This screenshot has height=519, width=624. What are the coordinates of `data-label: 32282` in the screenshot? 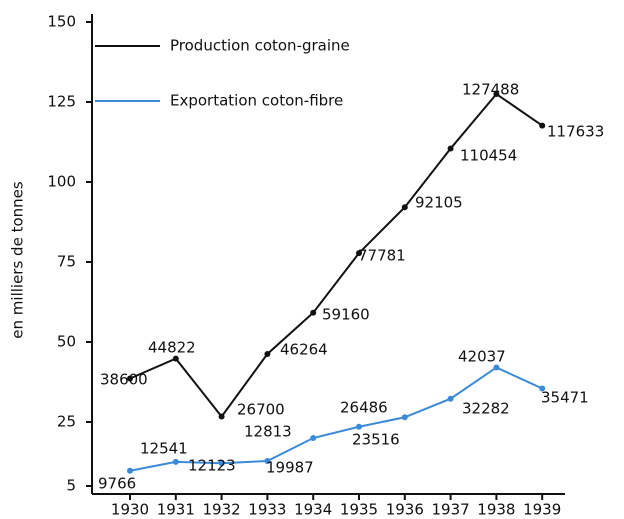 It's located at (486, 409).